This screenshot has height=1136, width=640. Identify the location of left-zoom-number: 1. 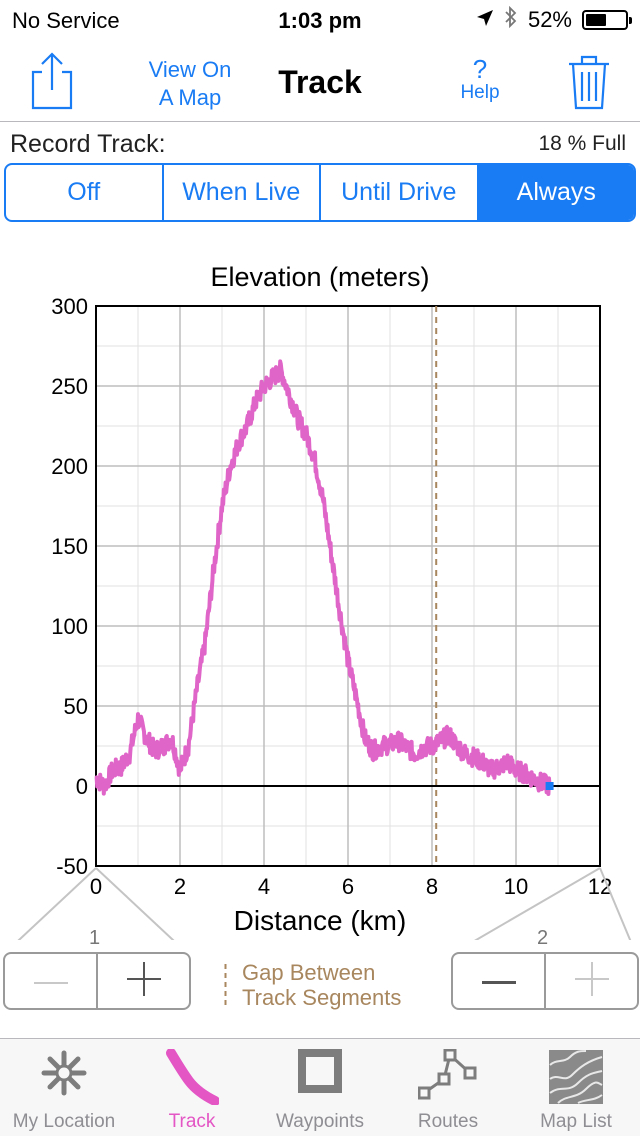
(95, 938).